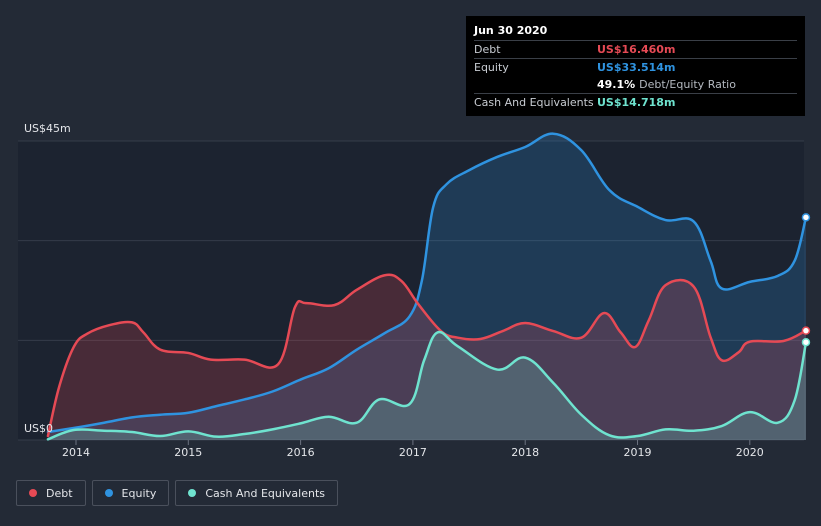 The image size is (821, 526). Describe the element at coordinates (525, 452) in the screenshot. I see `x-tick-label-2018: 2018` at that location.